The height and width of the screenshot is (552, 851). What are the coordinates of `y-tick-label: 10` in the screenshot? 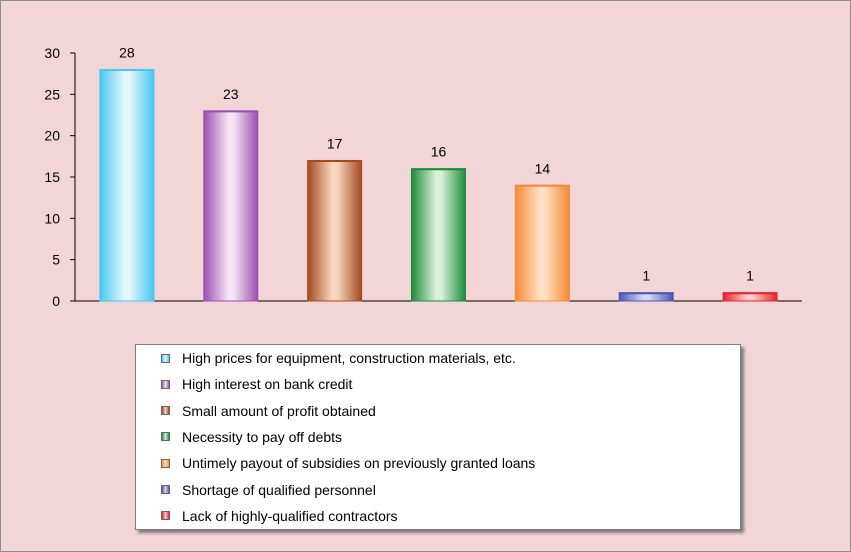 It's located at (52, 218).